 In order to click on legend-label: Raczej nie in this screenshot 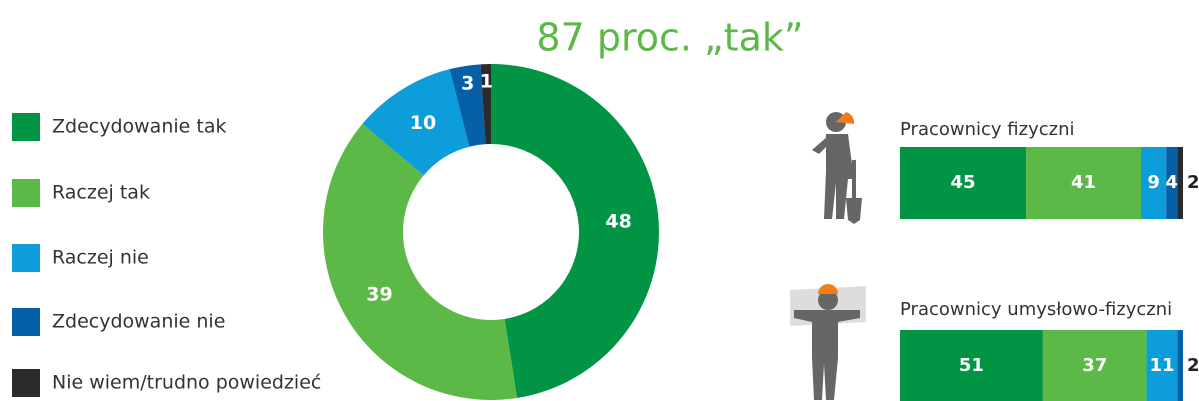, I will do `click(100, 258)`.